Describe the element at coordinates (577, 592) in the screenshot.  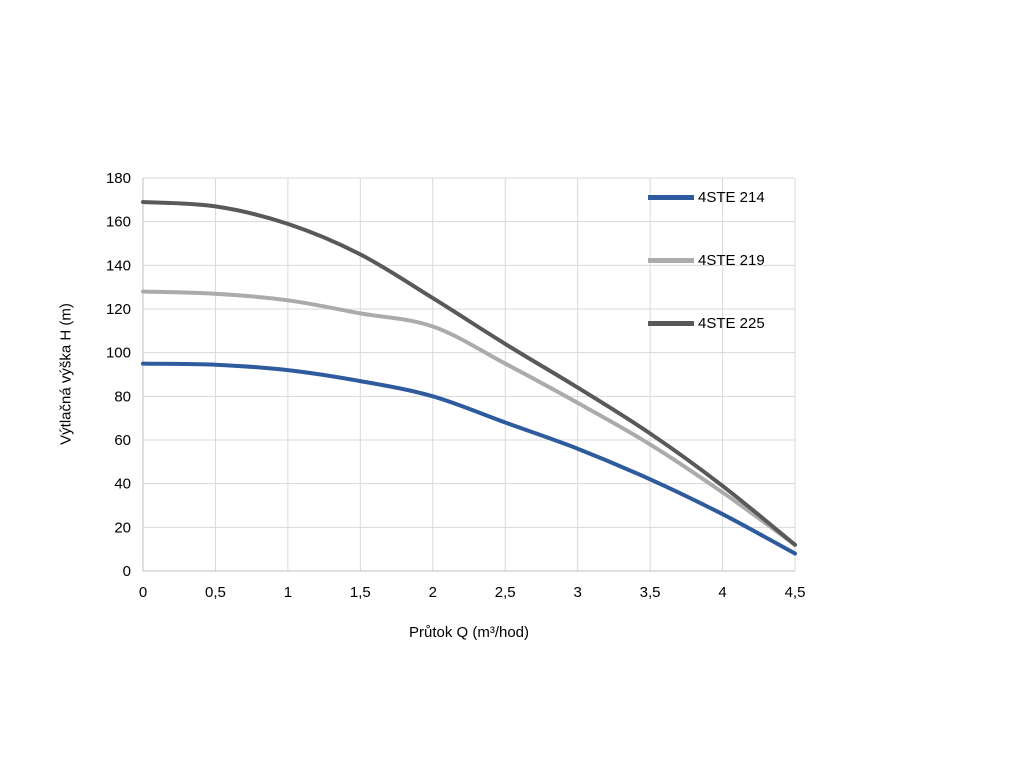
I see `x-tick-label: 3` at that location.